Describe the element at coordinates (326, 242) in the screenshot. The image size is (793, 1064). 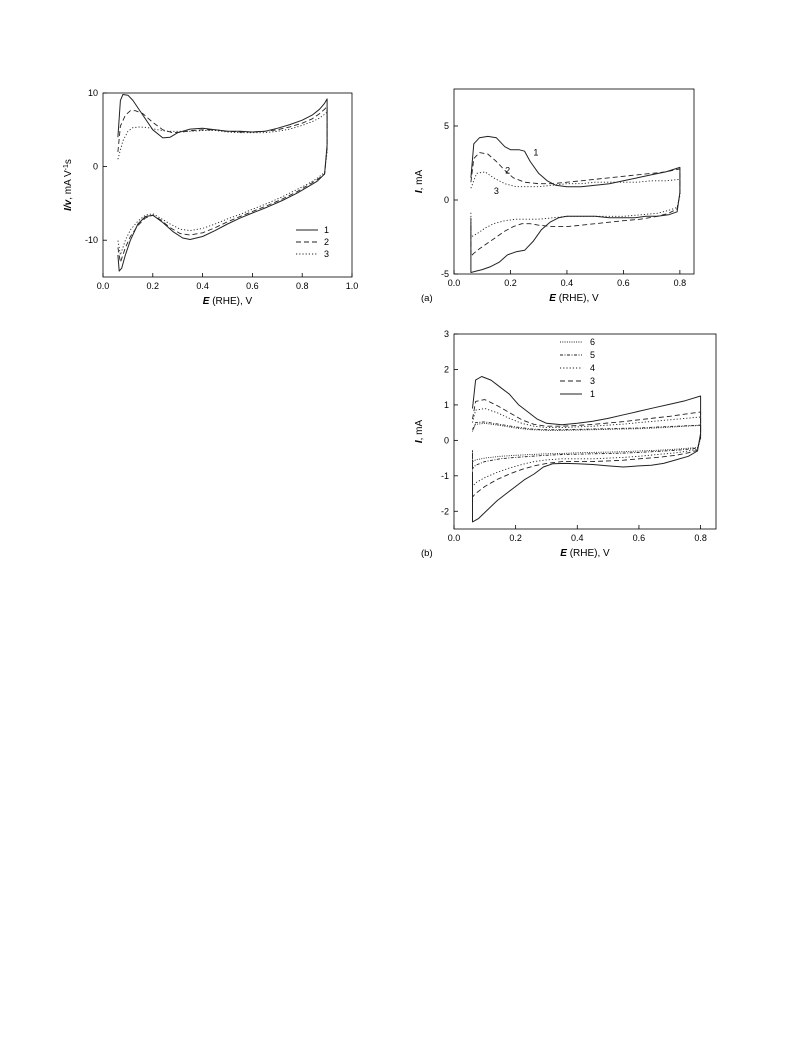
I see `legend-entry: 2` at that location.